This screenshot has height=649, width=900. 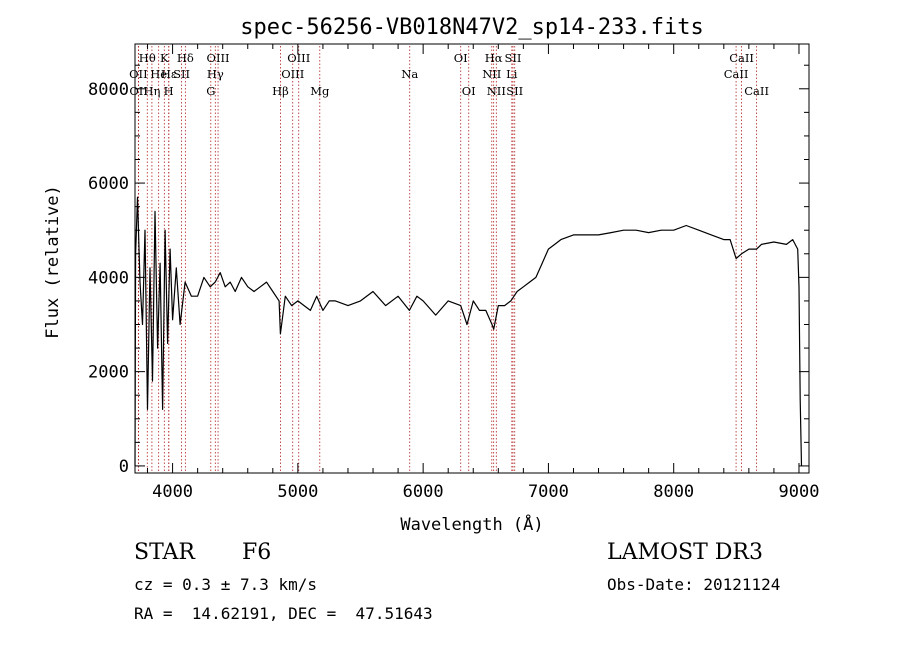 I want to click on line-marker-label-2: OII, so click(x=138, y=91).